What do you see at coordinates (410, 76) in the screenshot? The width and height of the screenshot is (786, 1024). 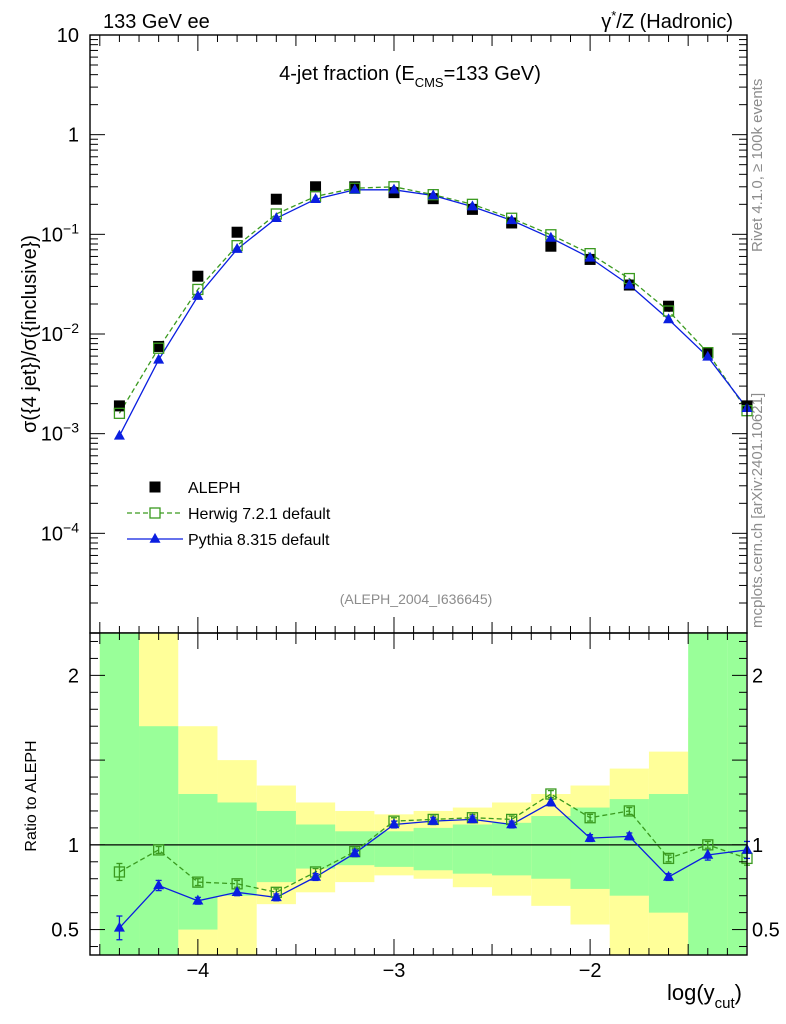 I see `chart-title: 4-jet fraction (ECMS=133 GeV)` at bounding box center [410, 76].